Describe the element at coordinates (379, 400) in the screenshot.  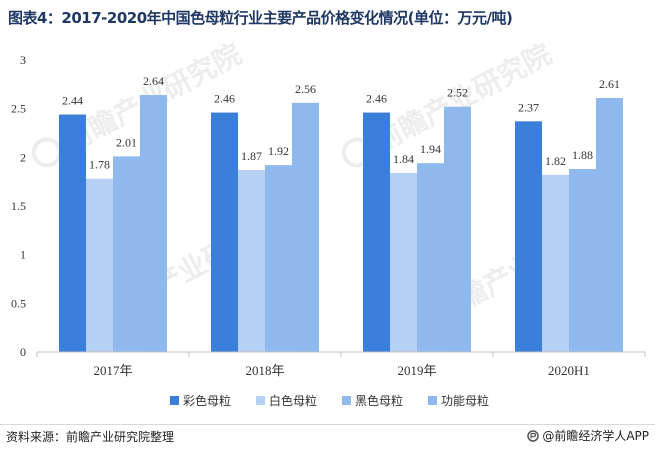
I see `legend-label: 黑色母粒` at that location.